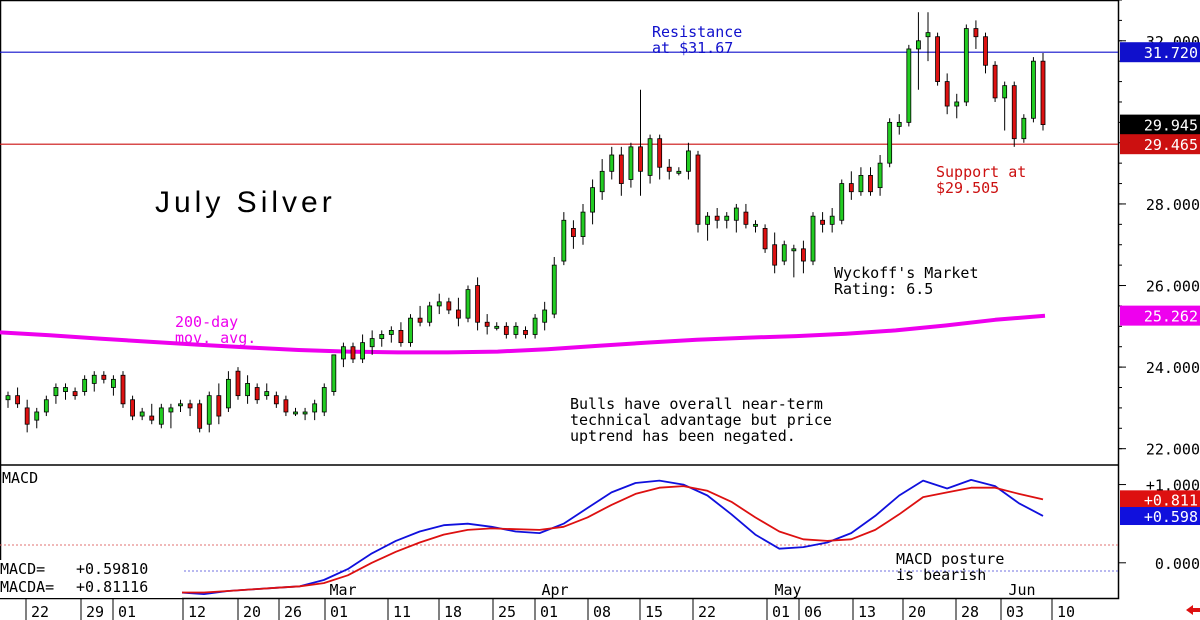 Image resolution: width=1200 pixels, height=620 pixels. What do you see at coordinates (981, 172) in the screenshot?
I see `support-label-line1: Support at` at bounding box center [981, 172].